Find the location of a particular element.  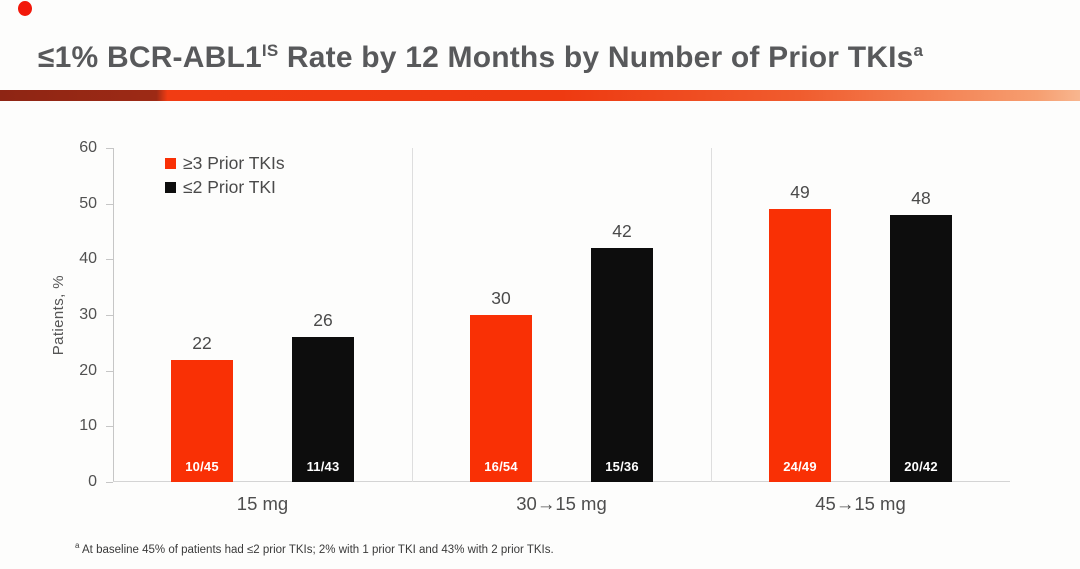

page-title-superscript: IS is located at coordinates (270, 50).